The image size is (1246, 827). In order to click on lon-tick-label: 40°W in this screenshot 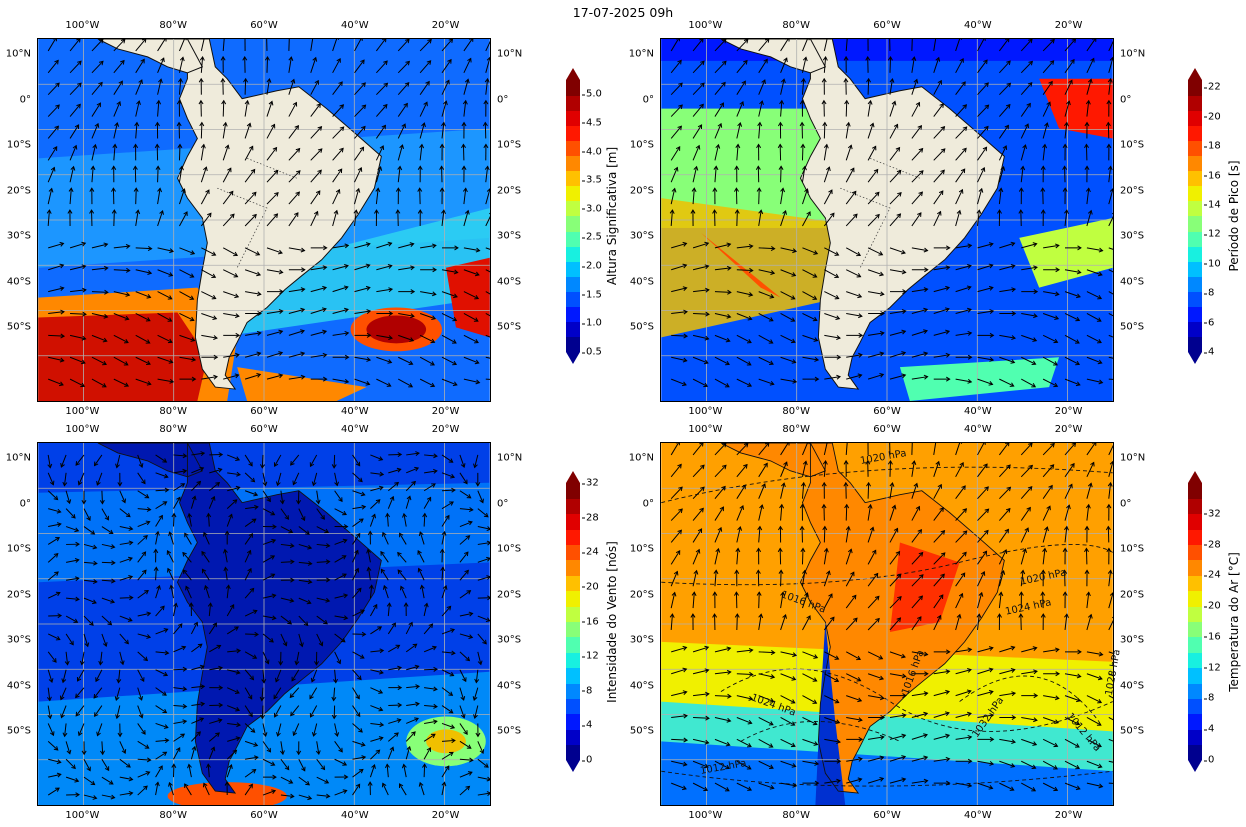, I will do `click(977, 411)`.